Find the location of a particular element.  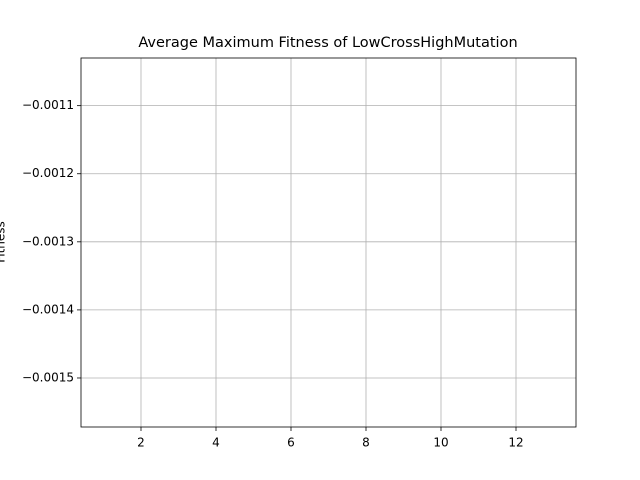

y-tick-label: −0.0012 is located at coordinates (48, 173).